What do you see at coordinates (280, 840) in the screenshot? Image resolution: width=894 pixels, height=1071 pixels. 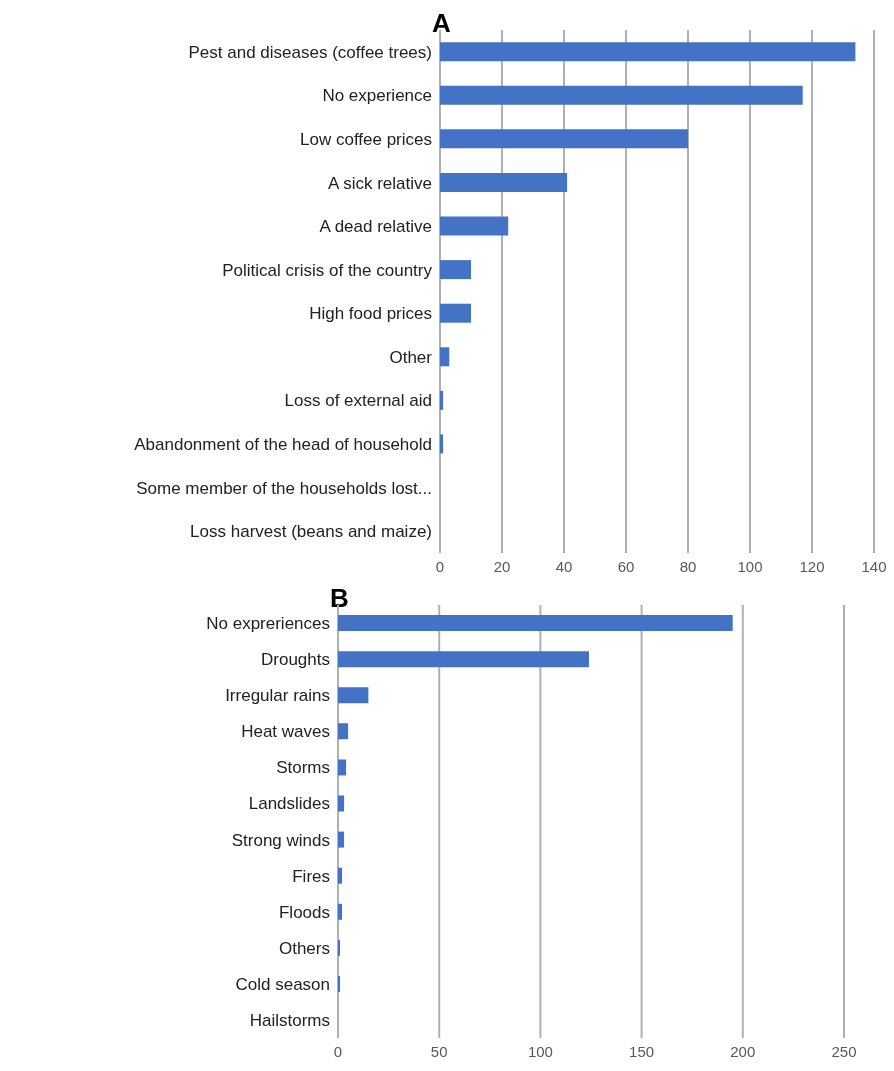 I see `y-tick-label: Strong winds` at bounding box center [280, 840].